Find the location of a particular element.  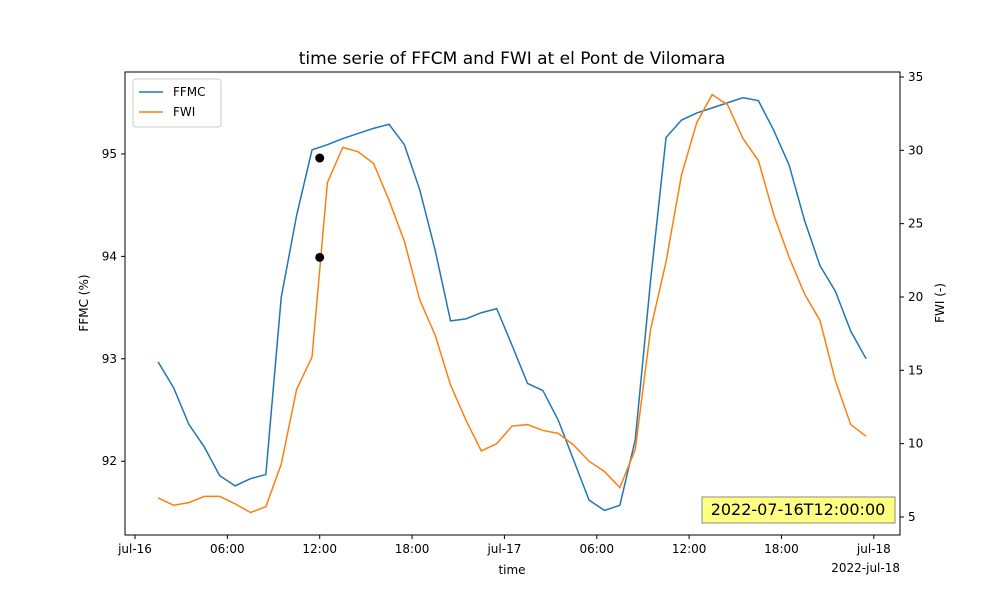

y-tick-label: 95 is located at coordinates (109, 154).